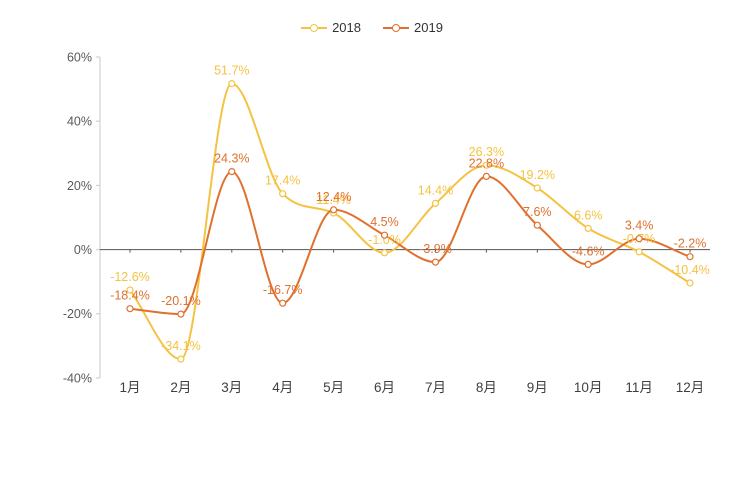 The image size is (744, 496). What do you see at coordinates (372, 27) in the screenshot?
I see `legend: 2018 2019` at bounding box center [372, 27].